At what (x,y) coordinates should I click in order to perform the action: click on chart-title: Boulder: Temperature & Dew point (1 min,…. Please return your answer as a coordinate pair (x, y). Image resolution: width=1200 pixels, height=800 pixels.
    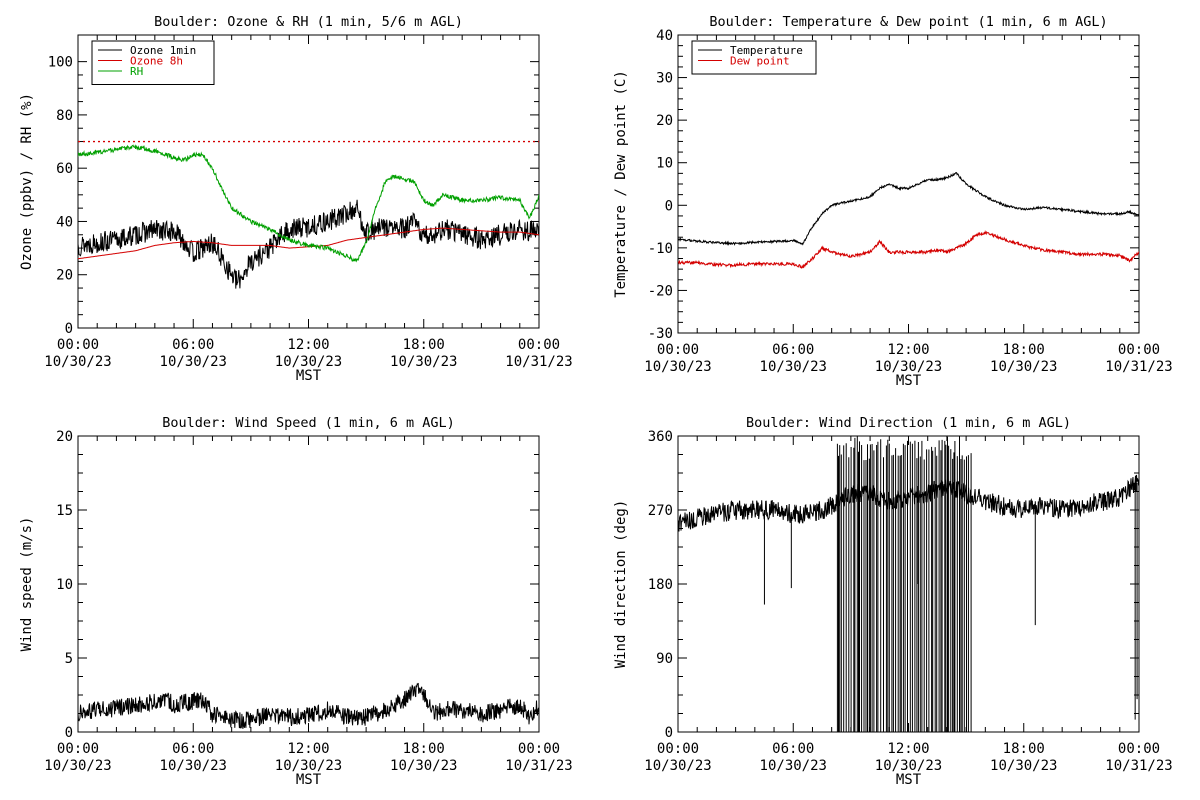
    Looking at the image, I should click on (908, 22).